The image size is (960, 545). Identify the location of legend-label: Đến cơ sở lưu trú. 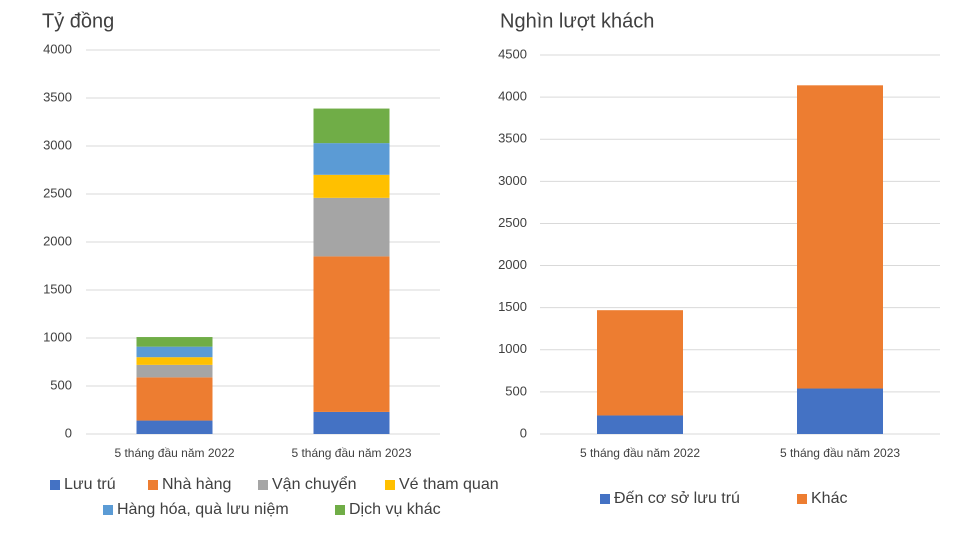
(677, 498).